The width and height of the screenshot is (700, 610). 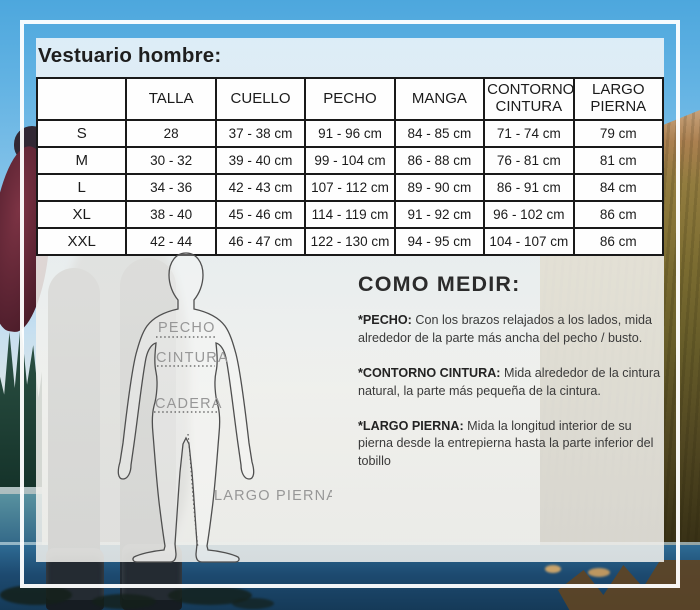 I want to click on page-title: Vestuario hombre:, so click(x=130, y=55).